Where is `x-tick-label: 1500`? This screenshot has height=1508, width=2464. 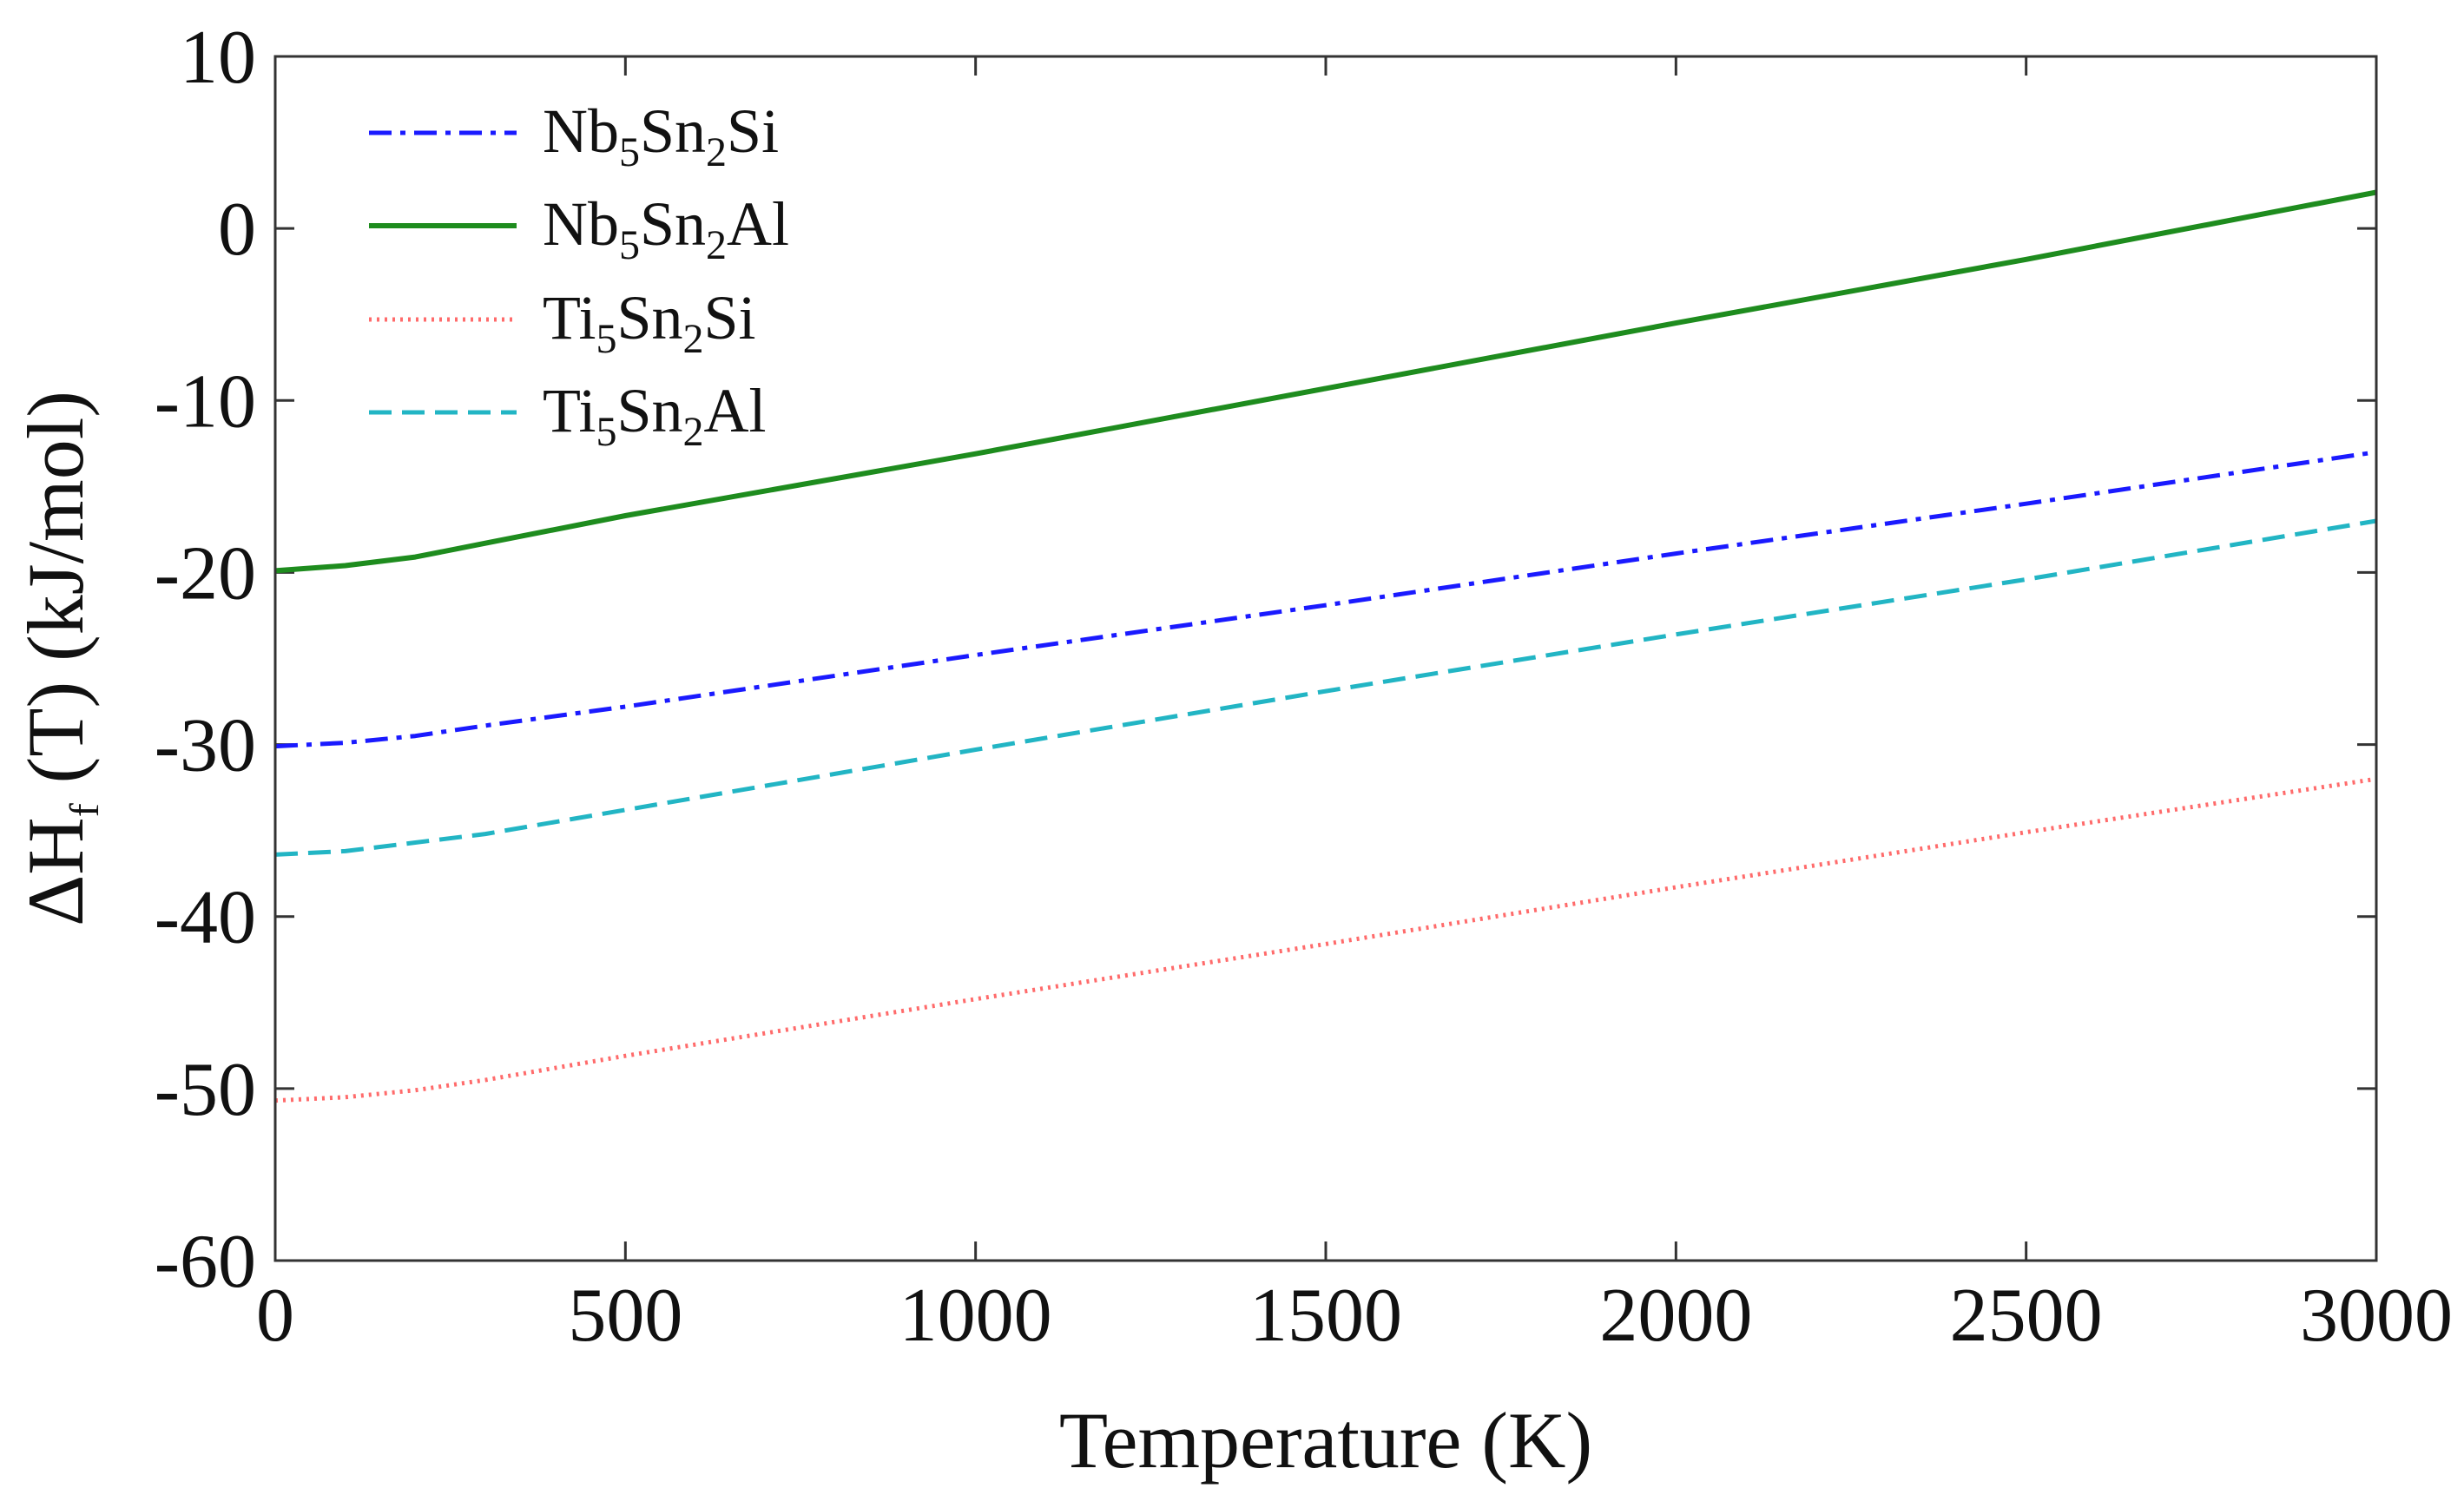 x-tick-label: 1500 is located at coordinates (1325, 1316).